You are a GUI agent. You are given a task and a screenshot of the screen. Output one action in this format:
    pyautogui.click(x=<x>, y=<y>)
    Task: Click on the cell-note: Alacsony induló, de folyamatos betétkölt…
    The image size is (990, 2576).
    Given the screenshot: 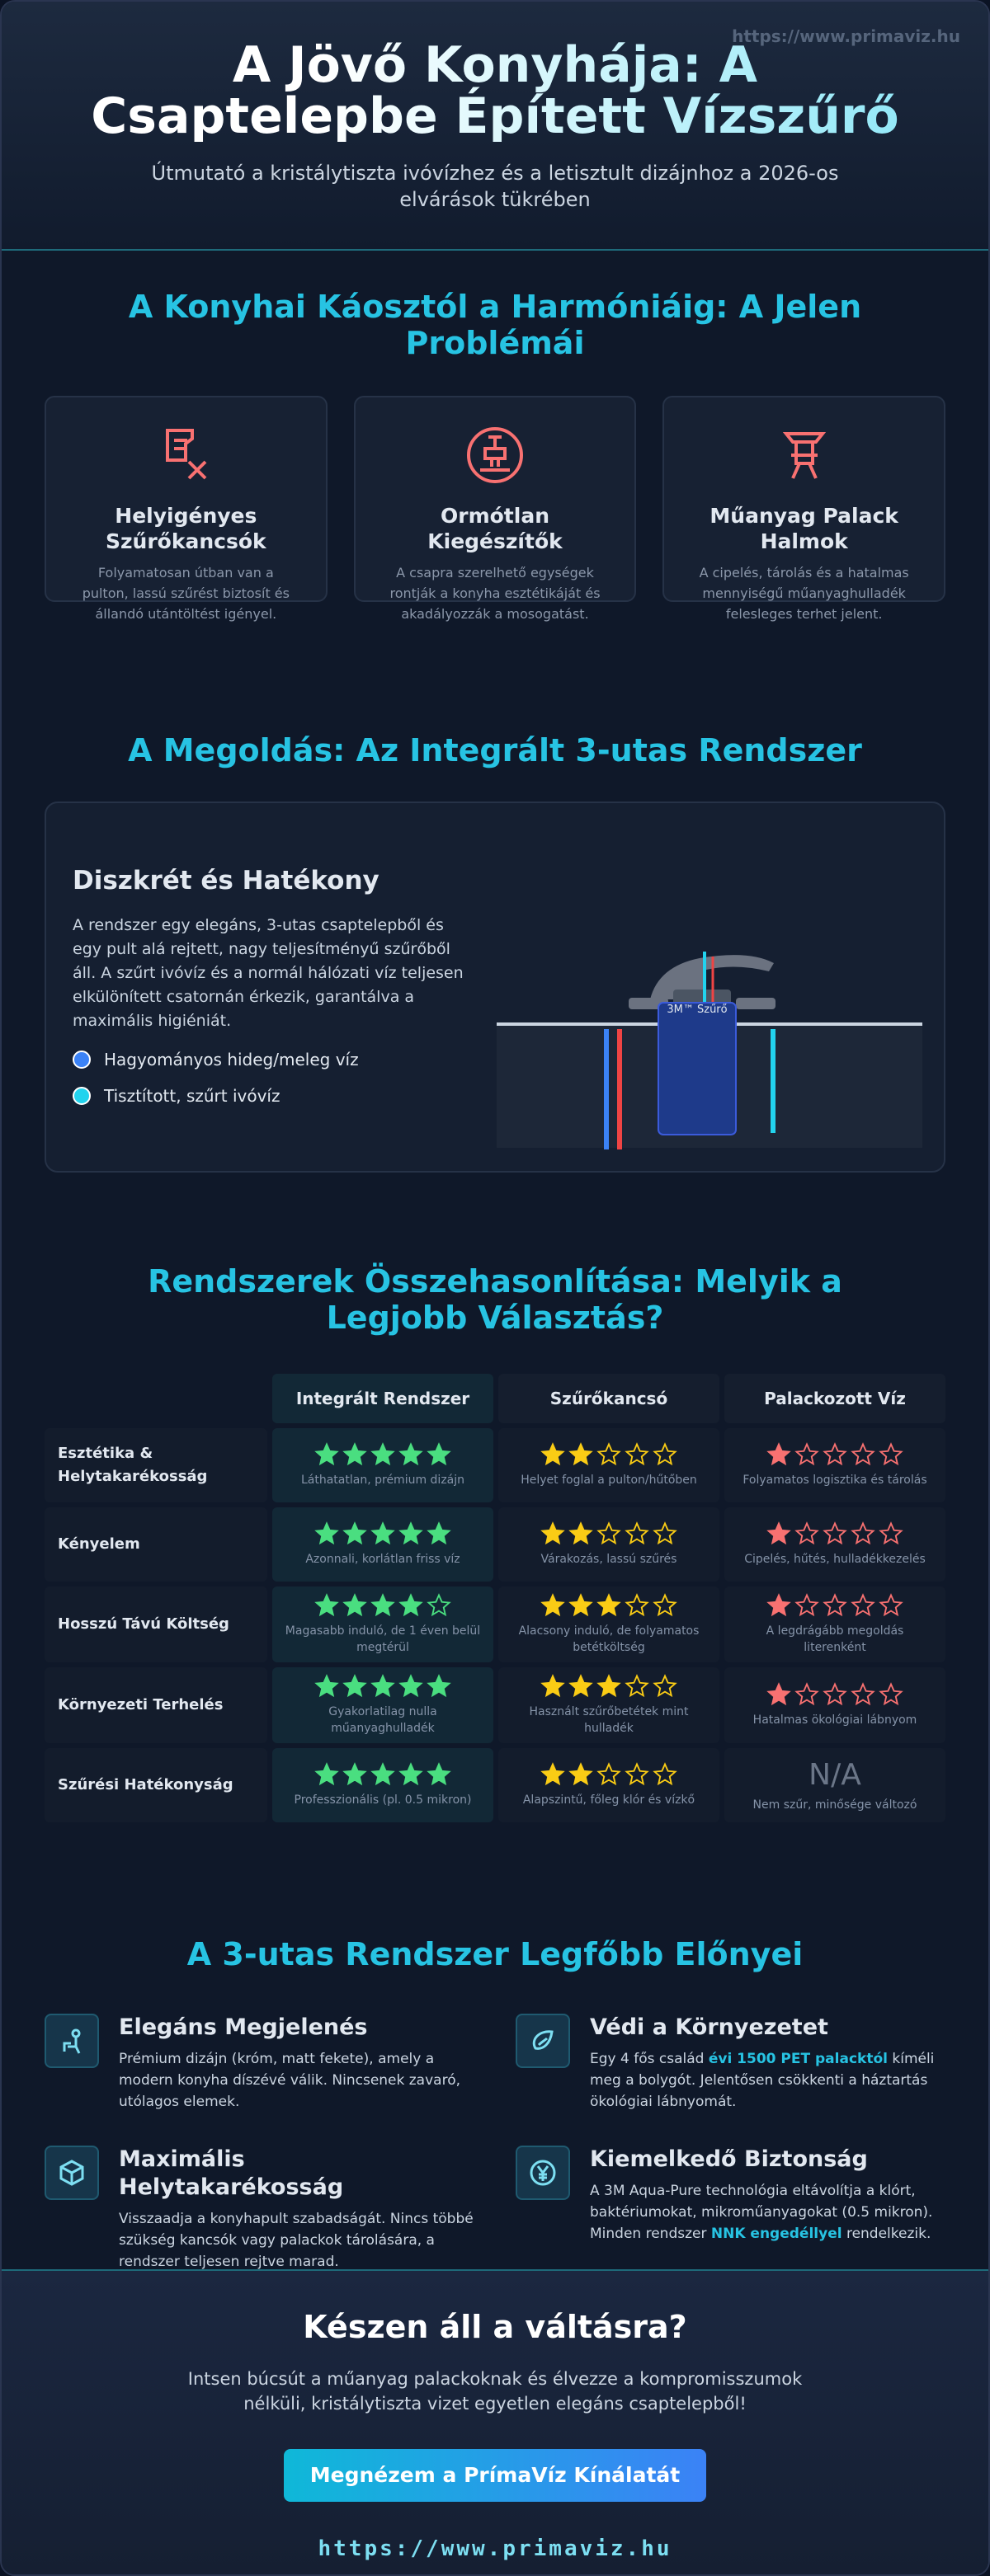 What is the action you would take?
    pyautogui.click(x=609, y=1639)
    